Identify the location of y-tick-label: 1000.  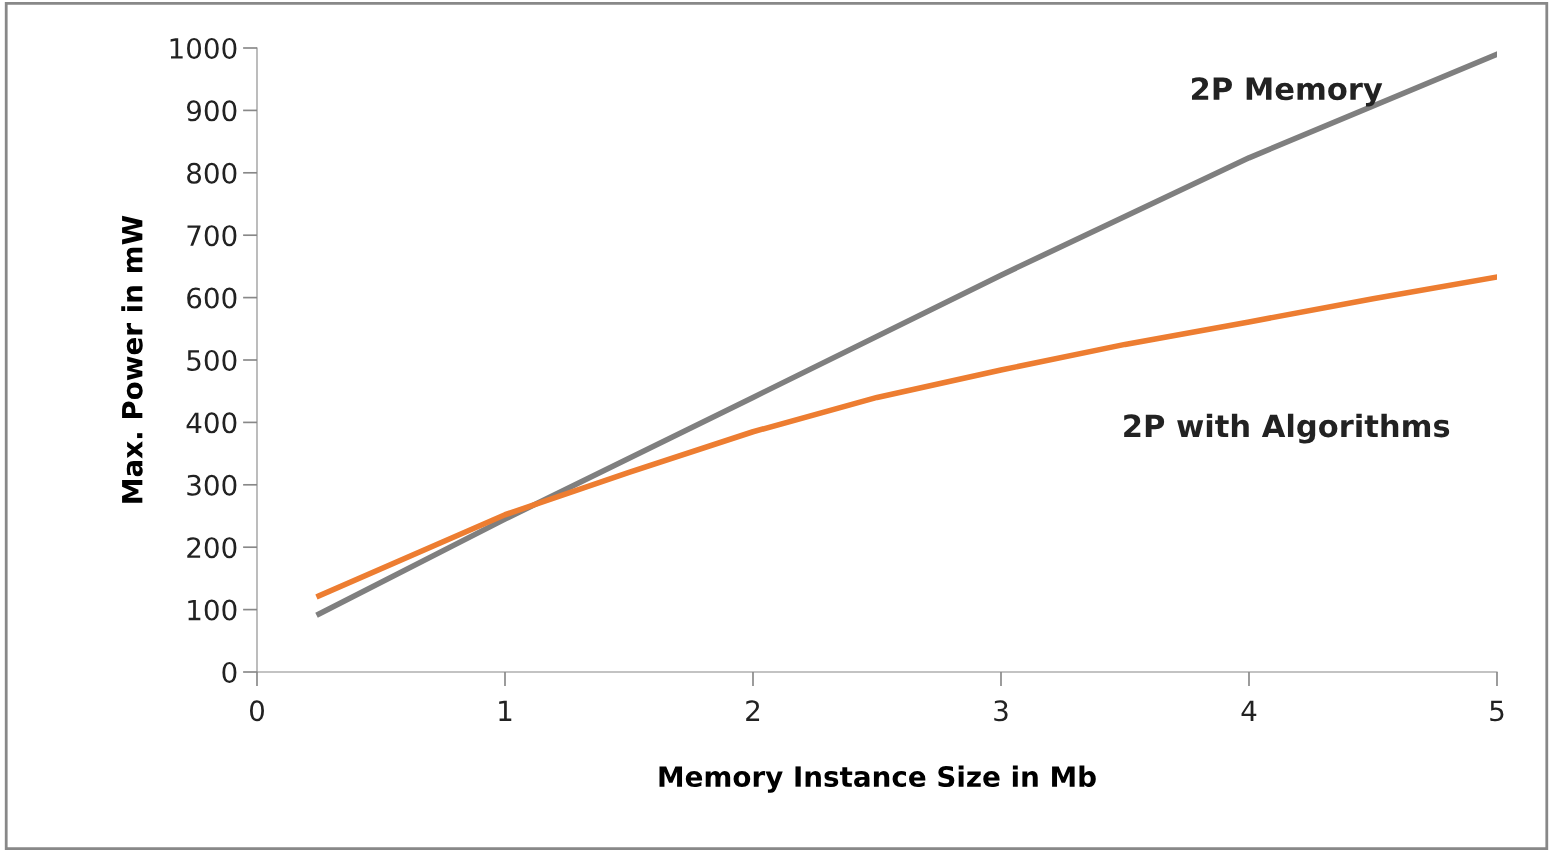
(203, 48).